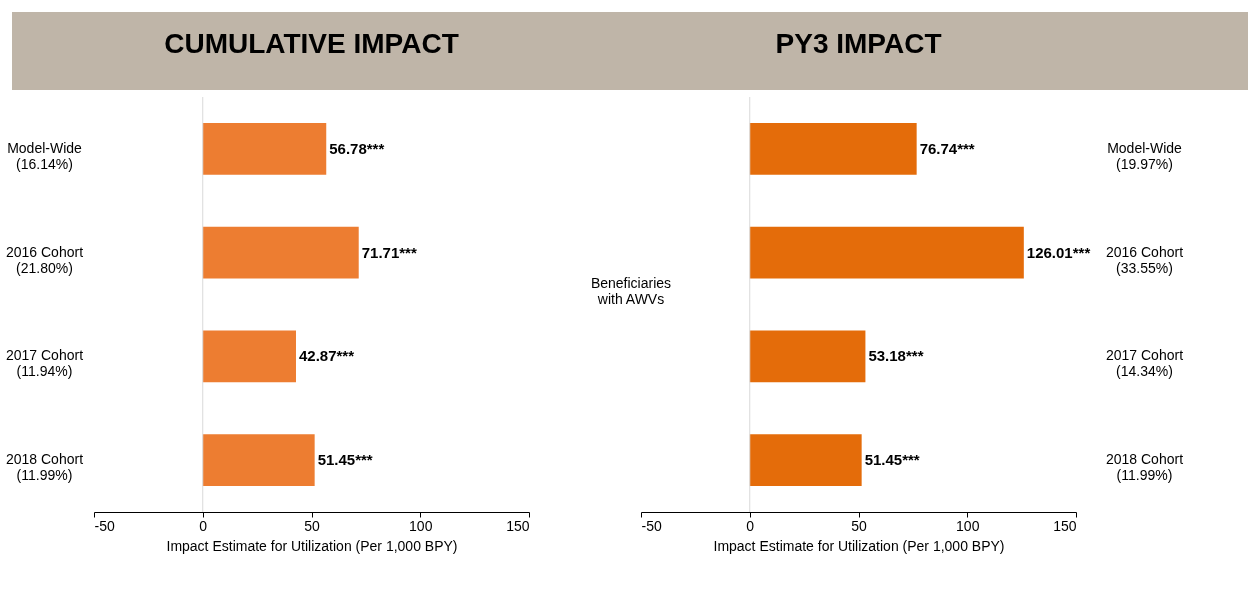 Image resolution: width=1248 pixels, height=589 pixels. Describe the element at coordinates (311, 43) in the screenshot. I see `chart-title: CUMULATIVE IMPACT` at that location.